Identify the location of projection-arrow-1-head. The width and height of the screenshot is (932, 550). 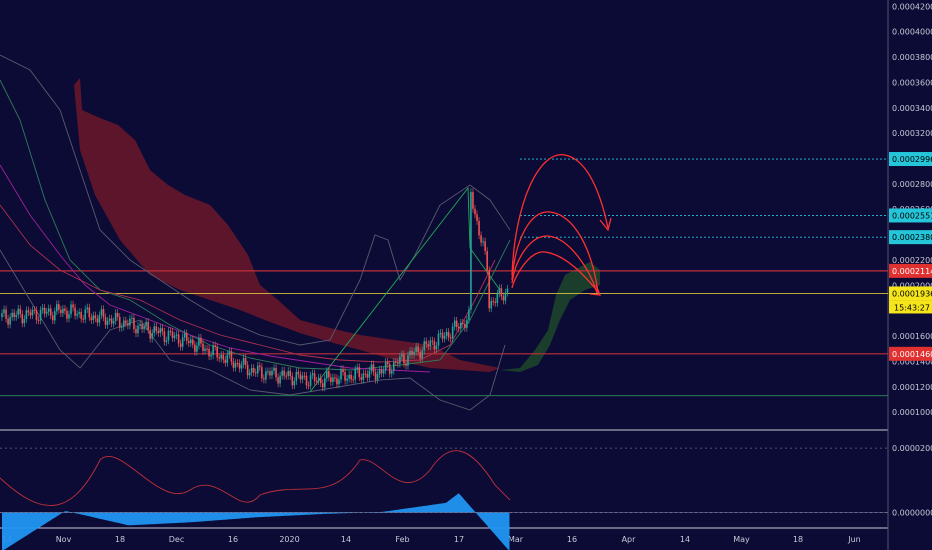
(605, 224).